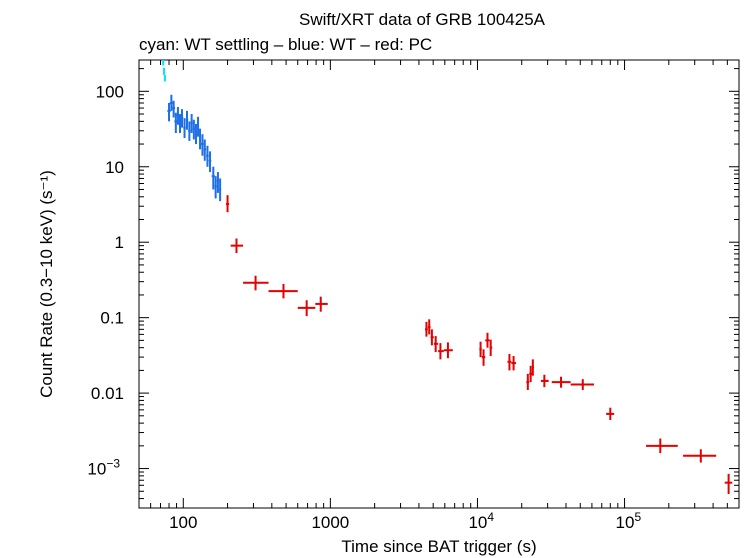 The image size is (746, 558). I want to click on y-tick-label: 10, so click(114, 167).